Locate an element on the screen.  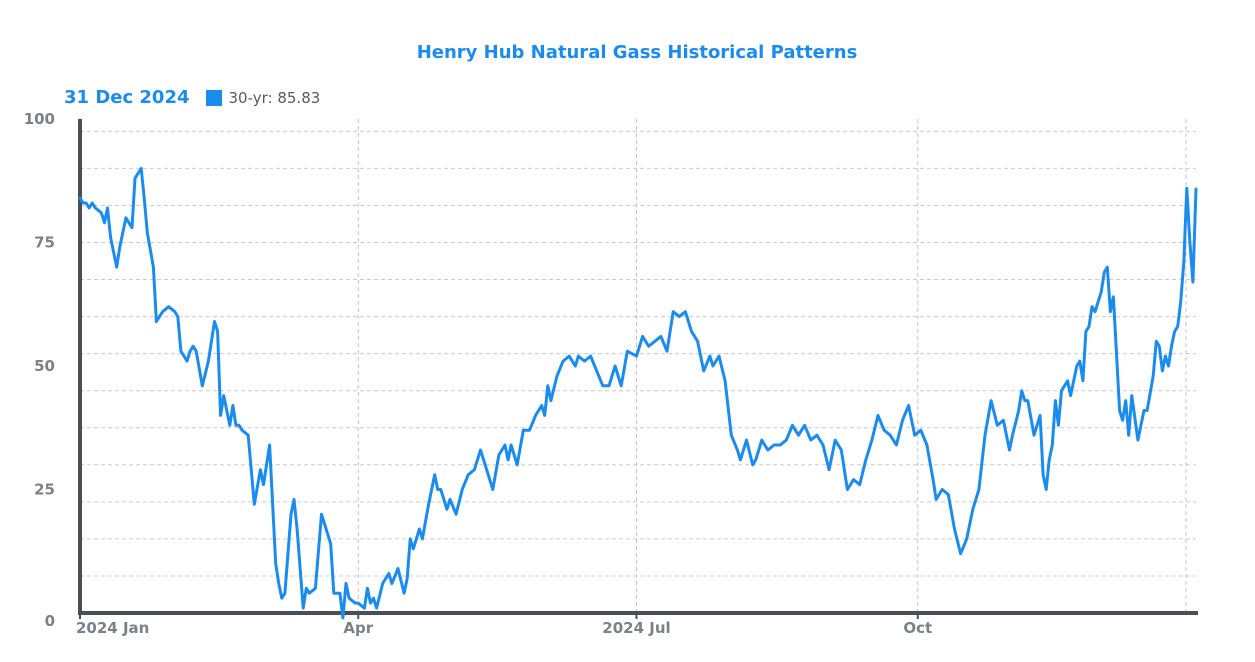
y-tick-labels: 0 25 50 75 100 is located at coordinates (39, 370).